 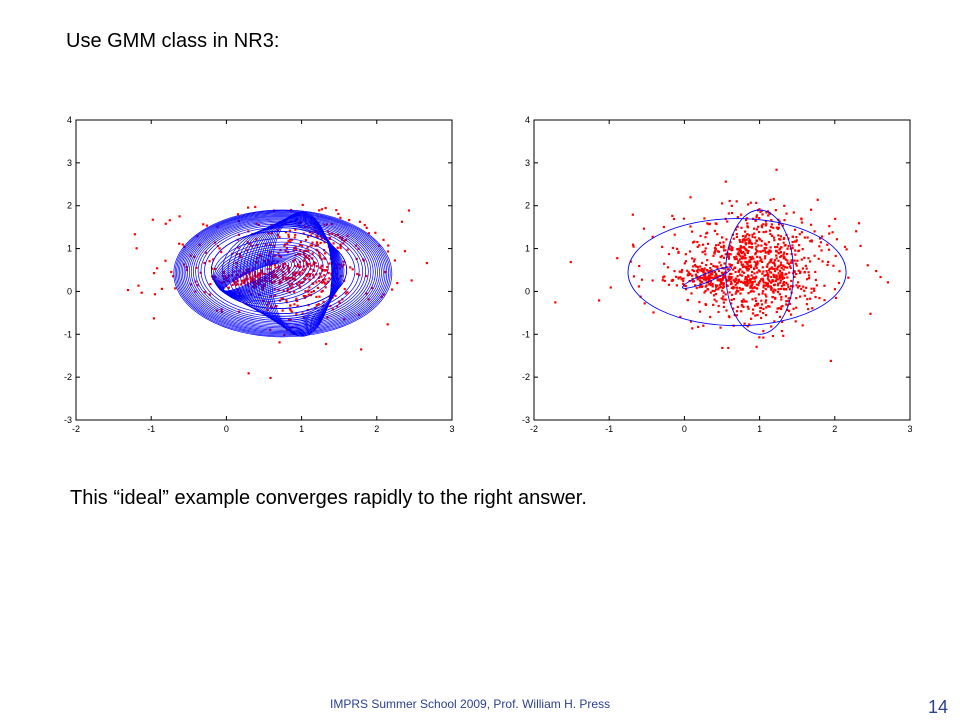 What do you see at coordinates (69, 291) in the screenshot?
I see `y-tick-label: 0` at bounding box center [69, 291].